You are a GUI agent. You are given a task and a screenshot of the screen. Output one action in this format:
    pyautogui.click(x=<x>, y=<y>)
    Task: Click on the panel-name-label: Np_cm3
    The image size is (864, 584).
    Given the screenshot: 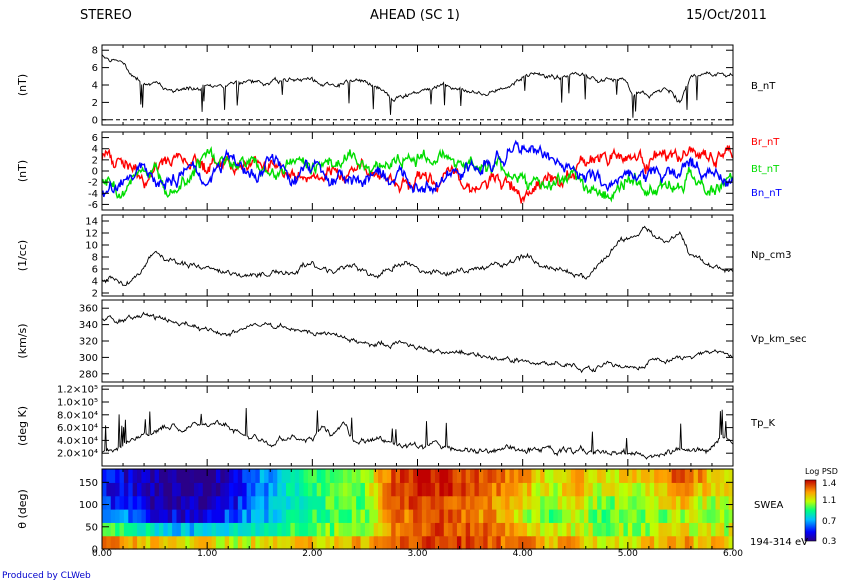 What is the action you would take?
    pyautogui.click(x=771, y=255)
    